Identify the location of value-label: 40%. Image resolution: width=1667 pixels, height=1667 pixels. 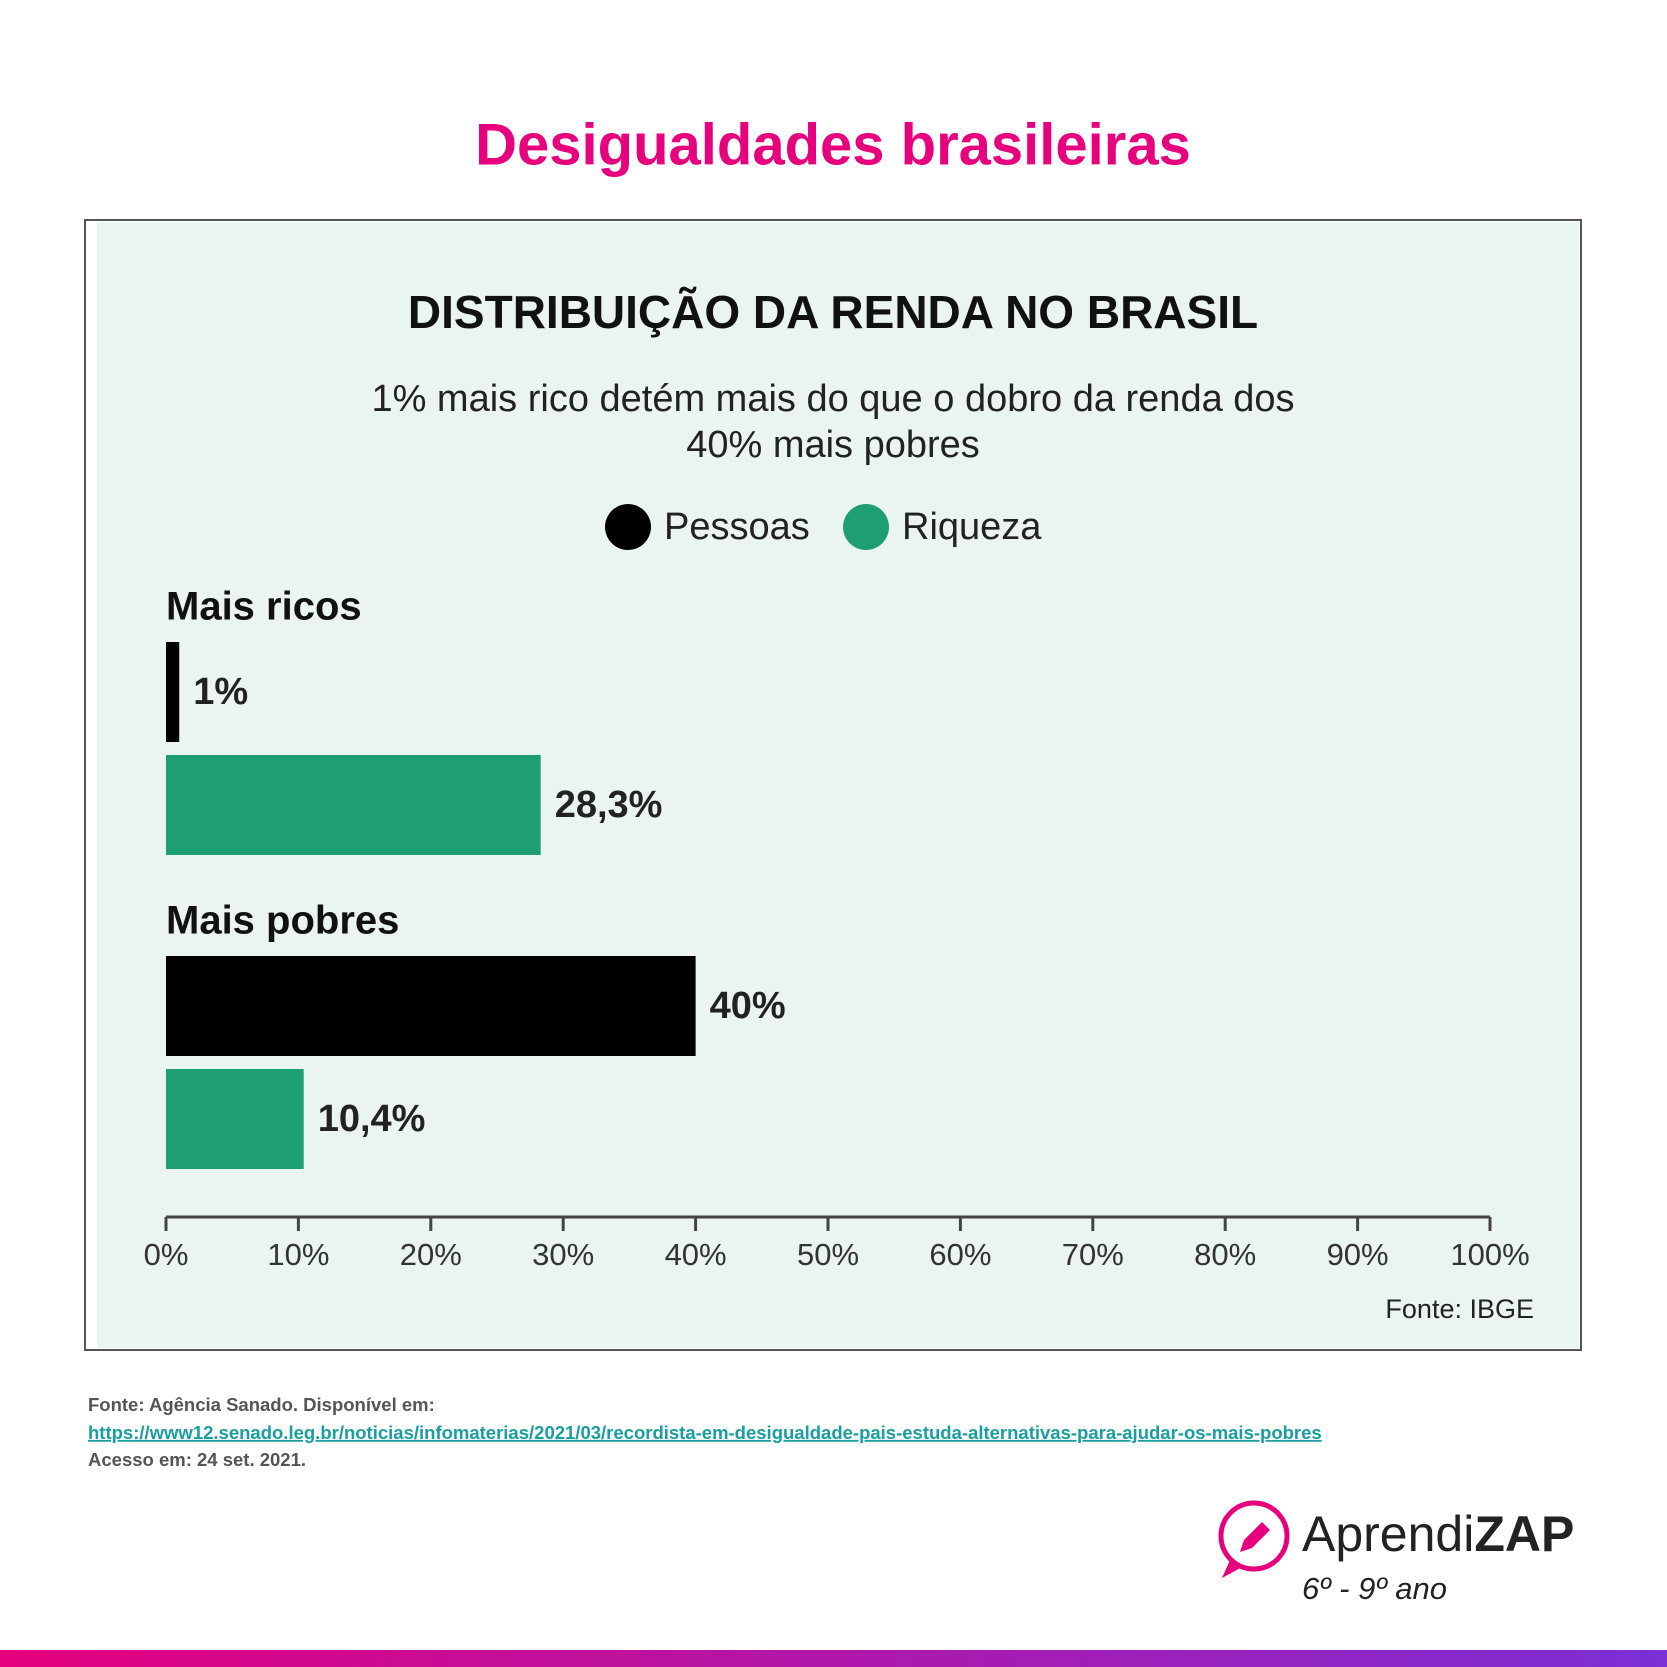
(748, 1006).